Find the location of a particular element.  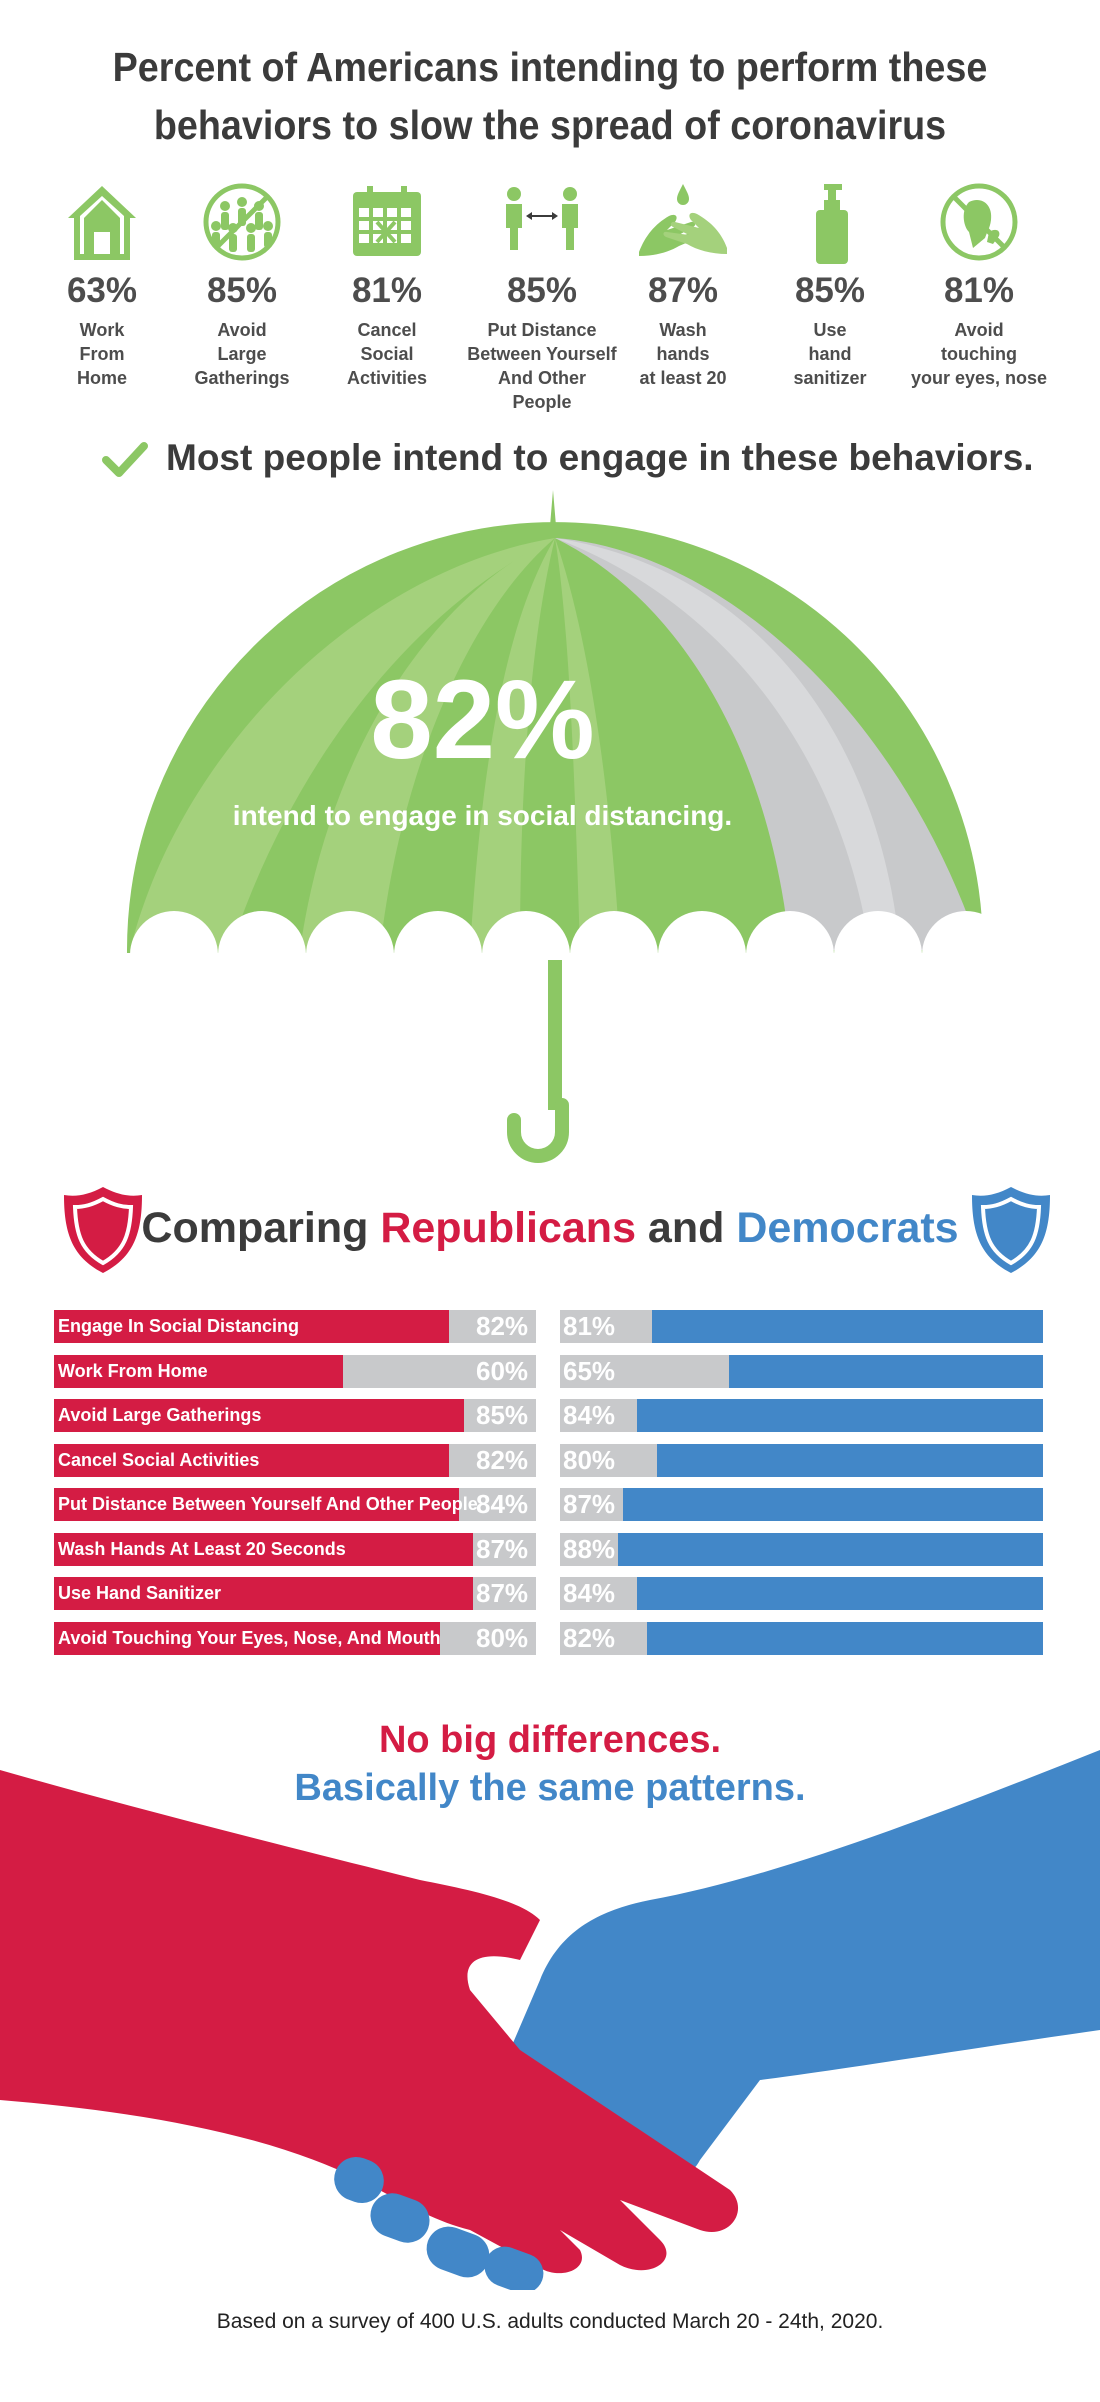

rep-value-label: 80% is located at coordinates (502, 1637).